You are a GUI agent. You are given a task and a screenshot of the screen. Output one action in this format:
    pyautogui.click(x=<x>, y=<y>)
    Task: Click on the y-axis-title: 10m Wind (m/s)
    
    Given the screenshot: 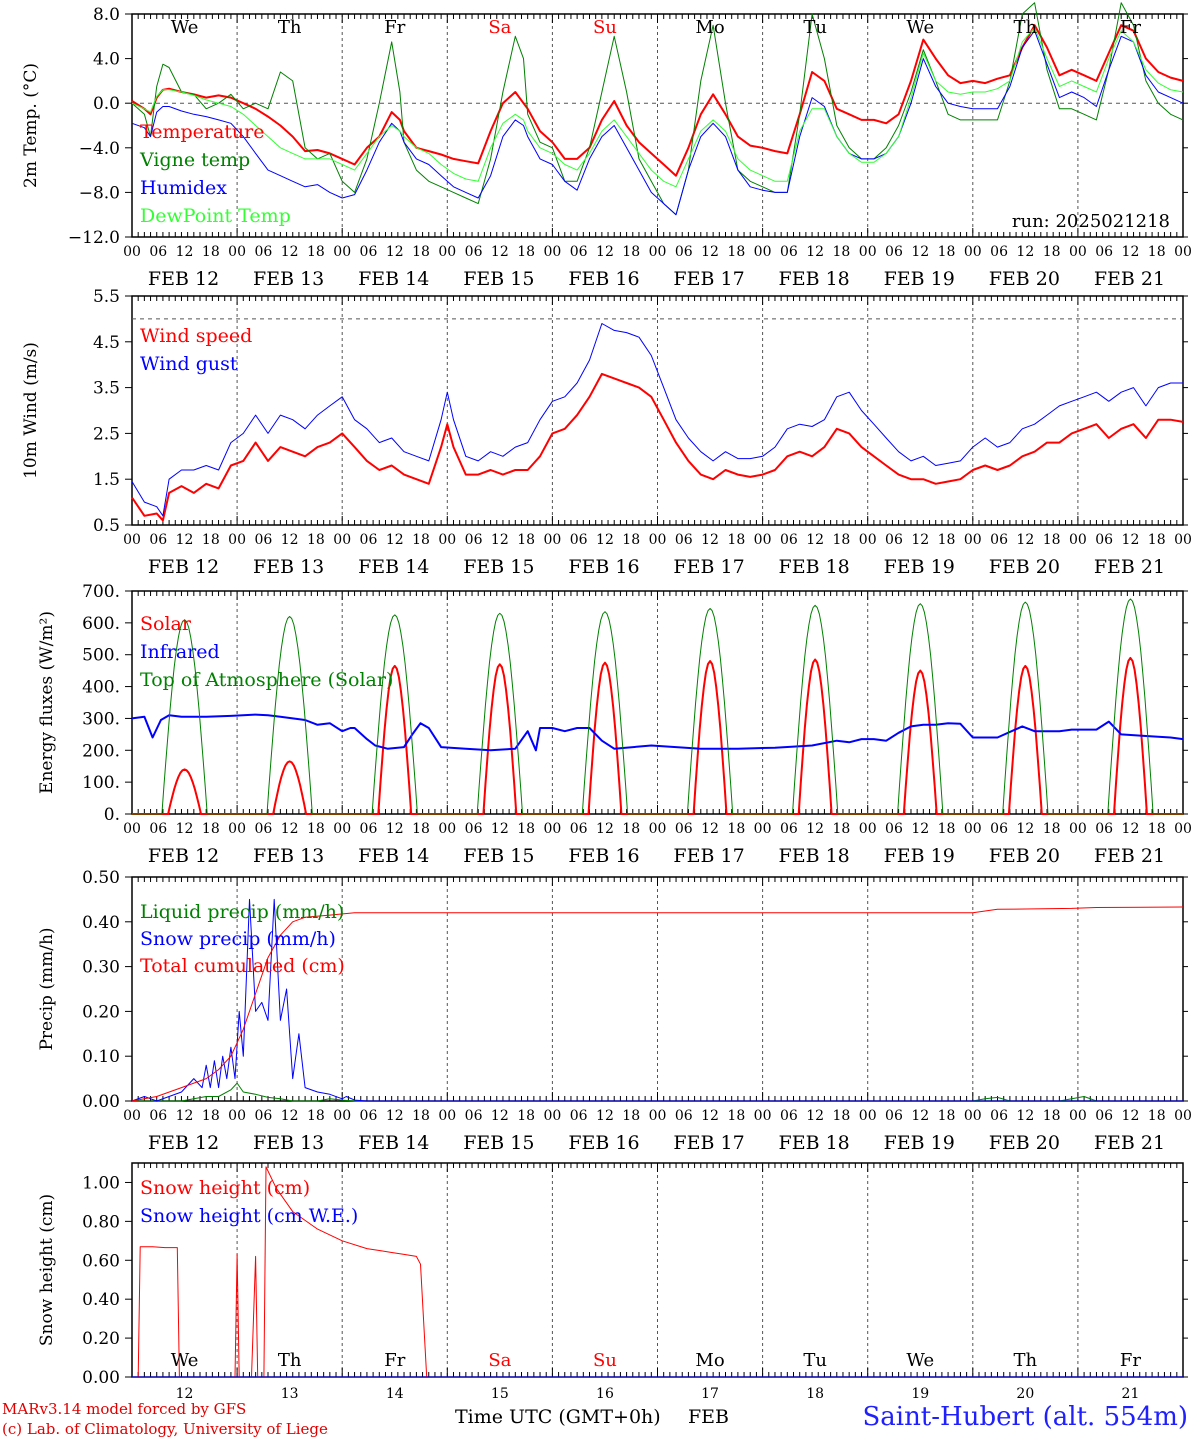 What is the action you would take?
    pyautogui.click(x=31, y=410)
    